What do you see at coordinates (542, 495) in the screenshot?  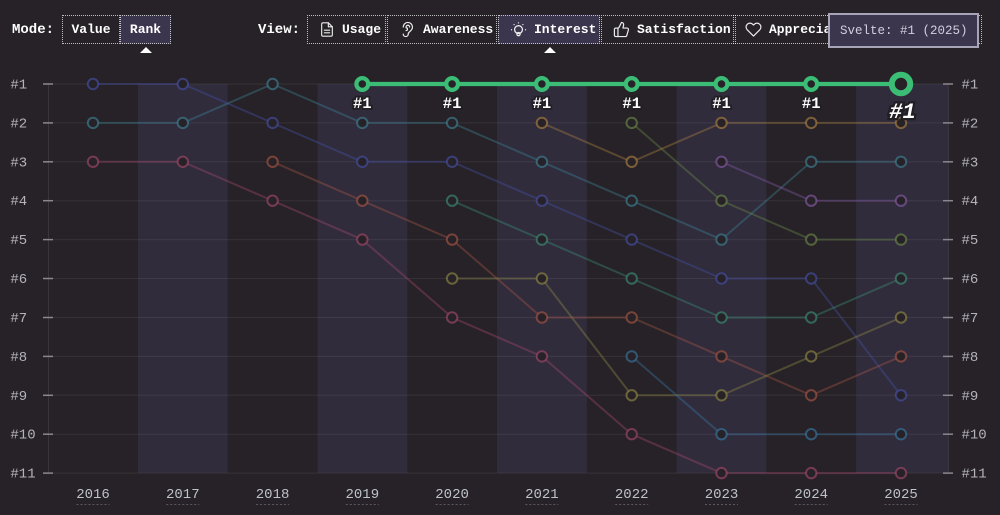 I see `svg-text: 2021` at bounding box center [542, 495].